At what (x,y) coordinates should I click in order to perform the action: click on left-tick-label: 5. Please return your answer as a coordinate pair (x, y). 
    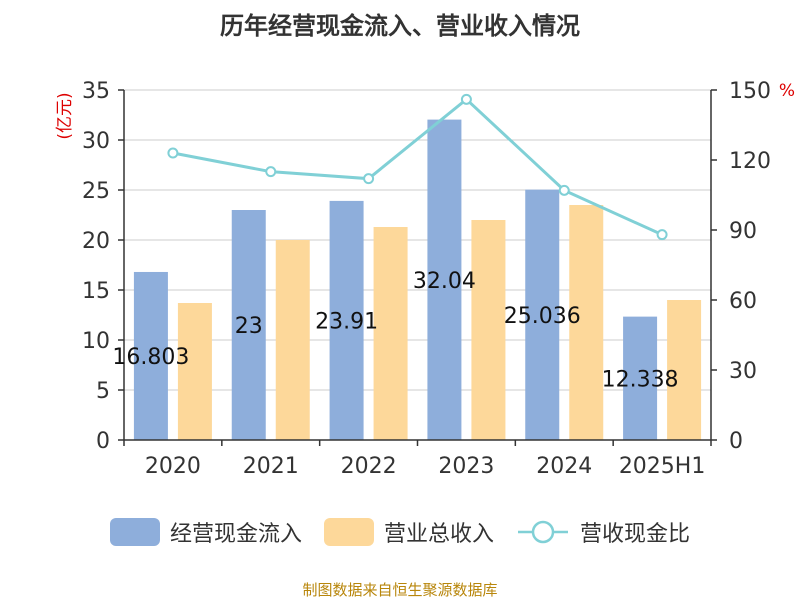
    Looking at the image, I should click on (103, 391).